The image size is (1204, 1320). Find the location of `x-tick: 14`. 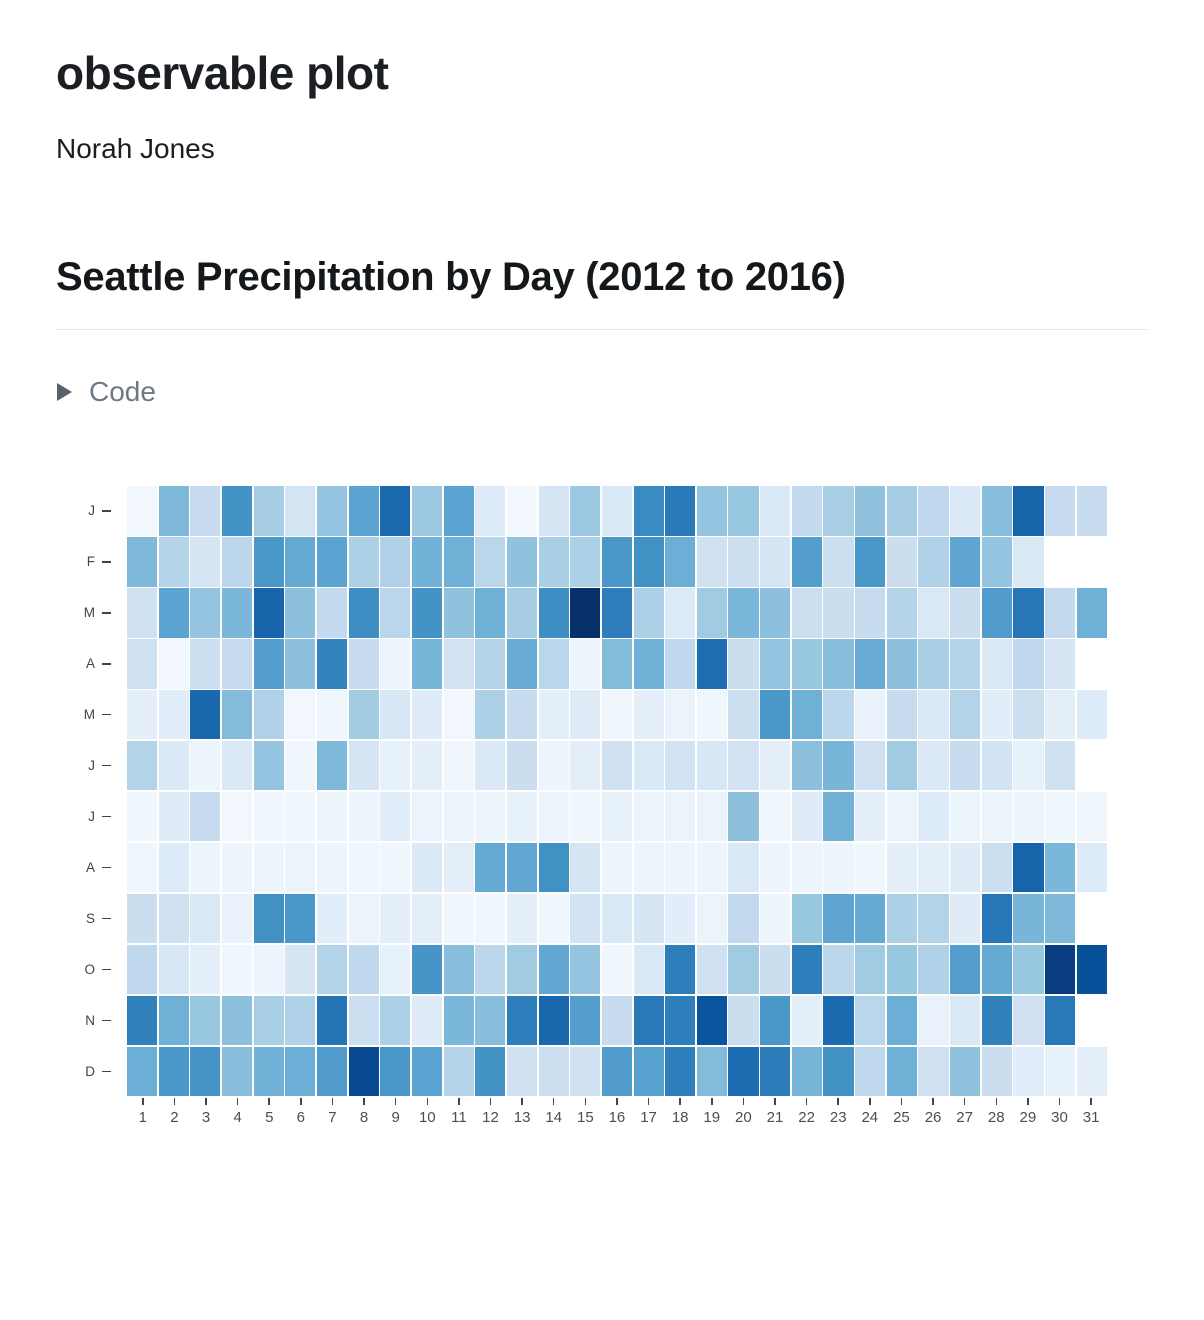

x-tick: 14 is located at coordinates (554, 1112).